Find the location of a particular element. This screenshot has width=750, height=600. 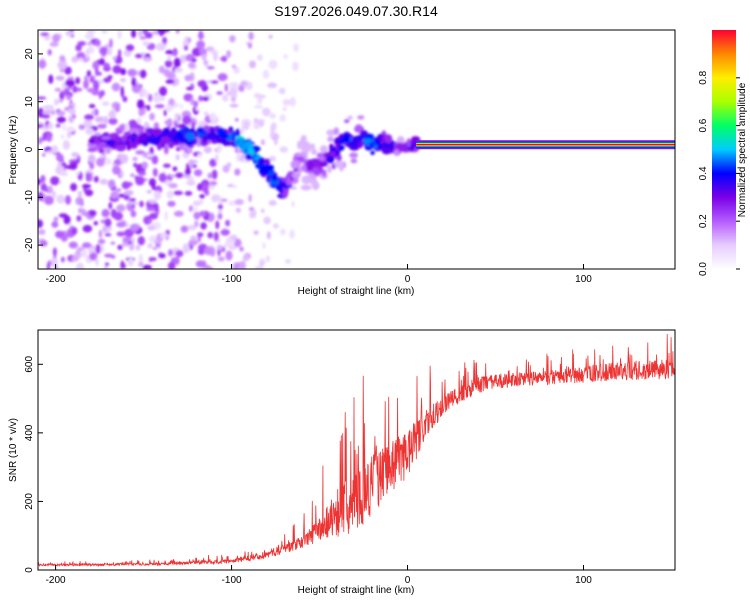

spectrogram-x-label: Height of straight line (km) is located at coordinates (356, 291).